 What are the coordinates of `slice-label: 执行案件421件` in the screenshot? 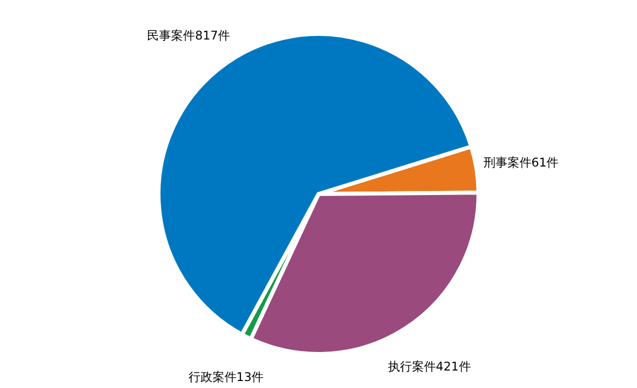 It's located at (429, 366).